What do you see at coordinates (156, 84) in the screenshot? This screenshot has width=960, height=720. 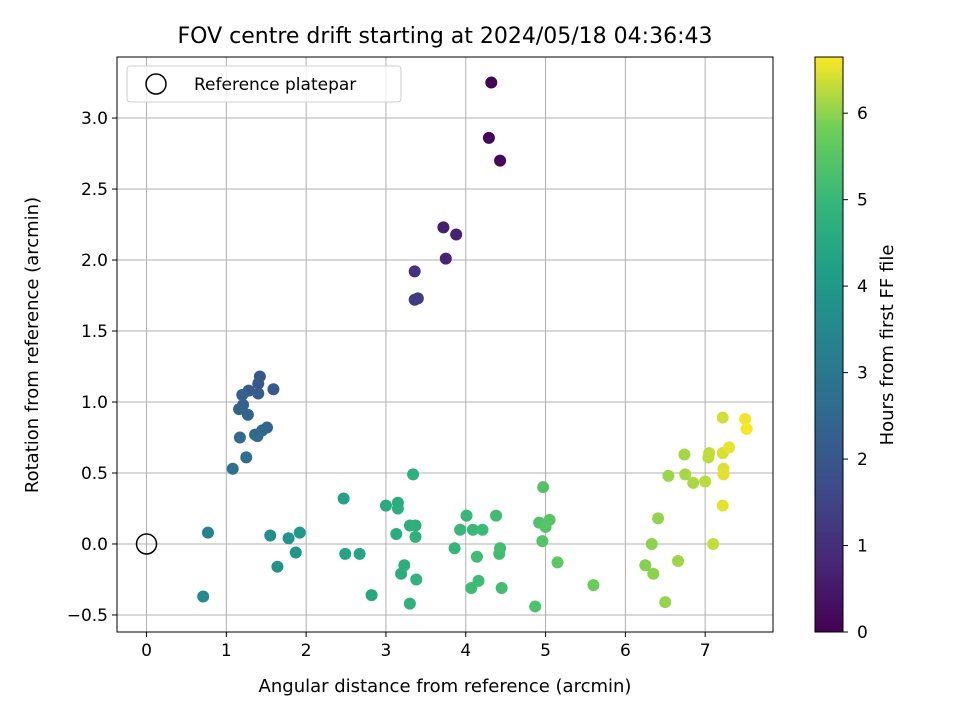 I see `legend-reference-marker` at bounding box center [156, 84].